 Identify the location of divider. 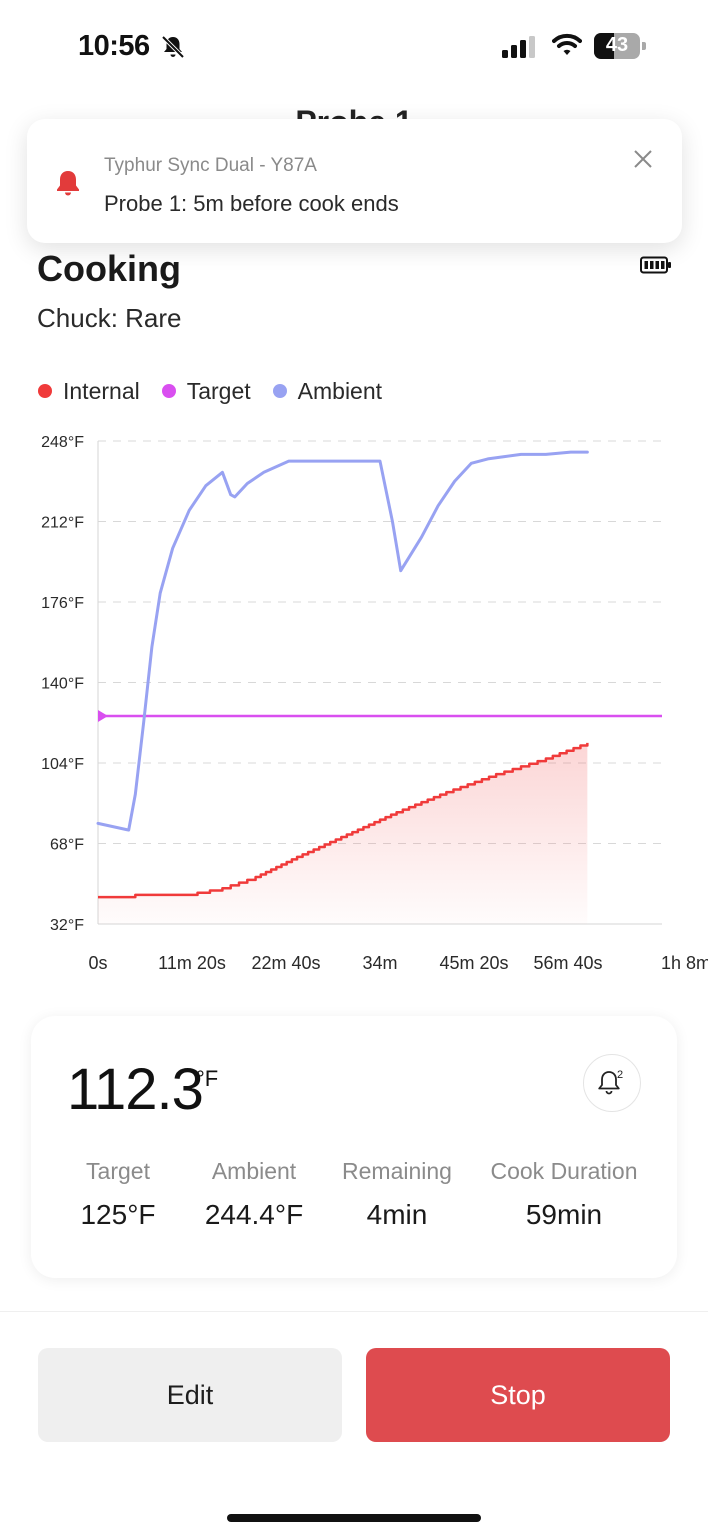
(354, 1311).